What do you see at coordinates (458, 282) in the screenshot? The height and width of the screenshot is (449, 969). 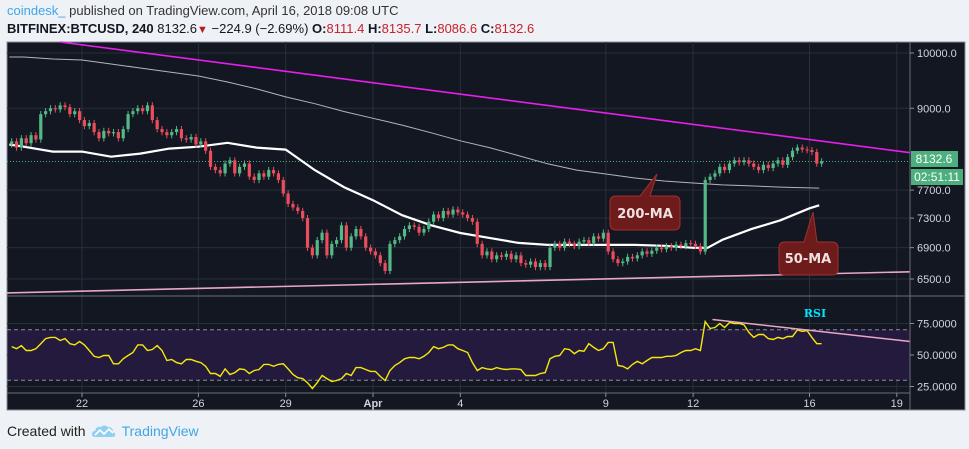 I see `support-trendline` at bounding box center [458, 282].